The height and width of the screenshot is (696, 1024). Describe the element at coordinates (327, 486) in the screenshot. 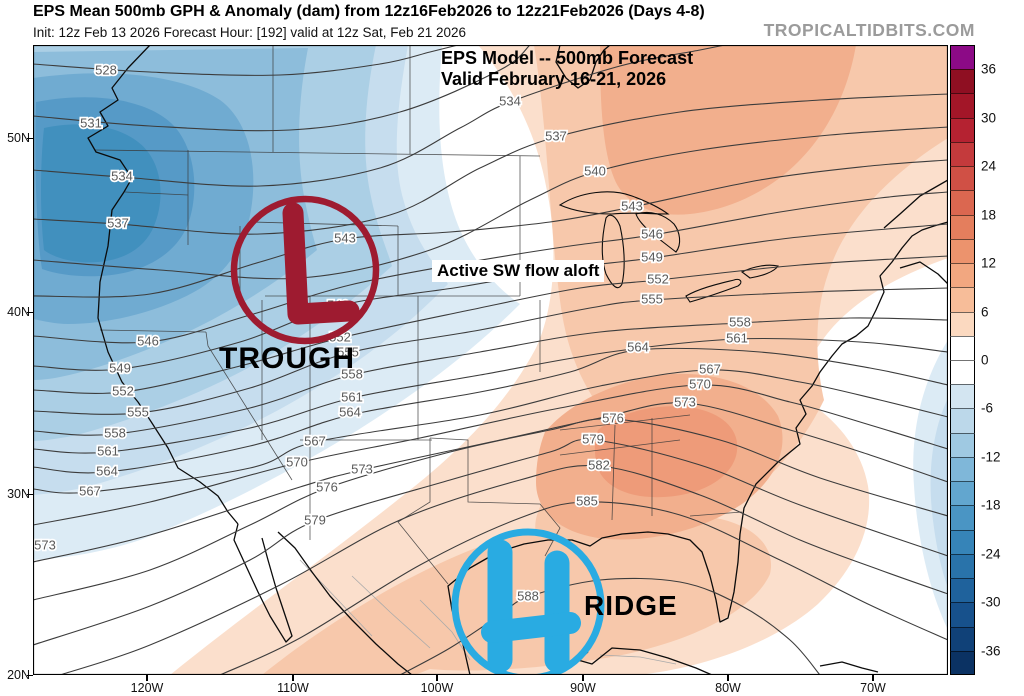

I see `contour-label: 576` at that location.